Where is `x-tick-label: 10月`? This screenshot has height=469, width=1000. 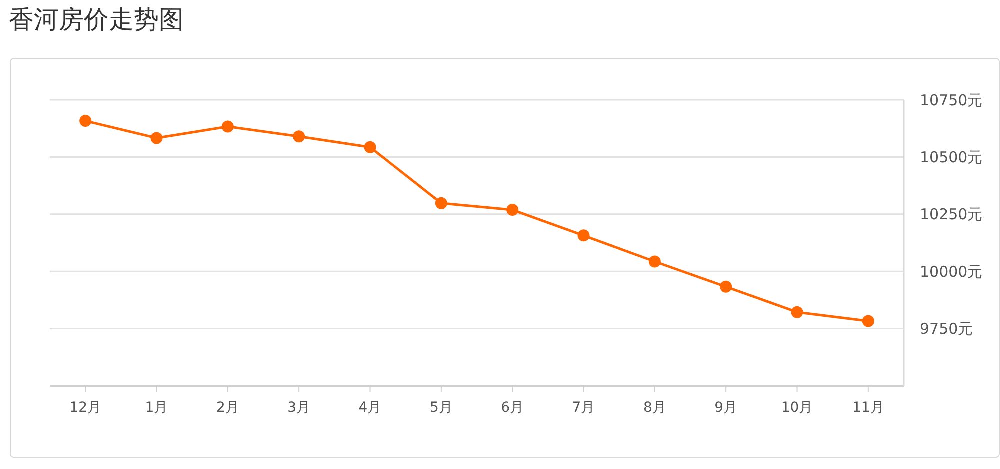 x-tick-label: 10月 is located at coordinates (797, 408).